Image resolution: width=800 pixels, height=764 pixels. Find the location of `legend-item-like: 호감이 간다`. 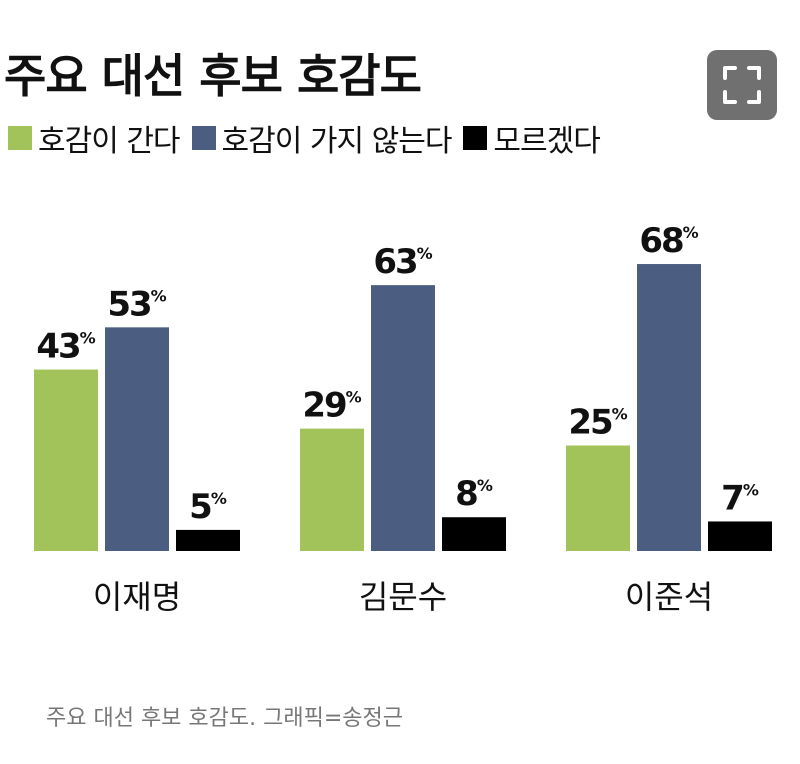

legend-item-like: 호감이 간다 is located at coordinates (94, 138).